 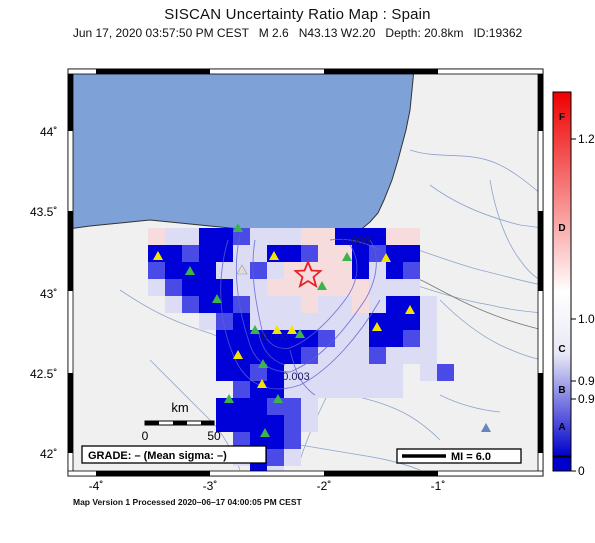 What do you see at coordinates (296, 377) in the screenshot?
I see `contour-label: 0.003` at bounding box center [296, 377].